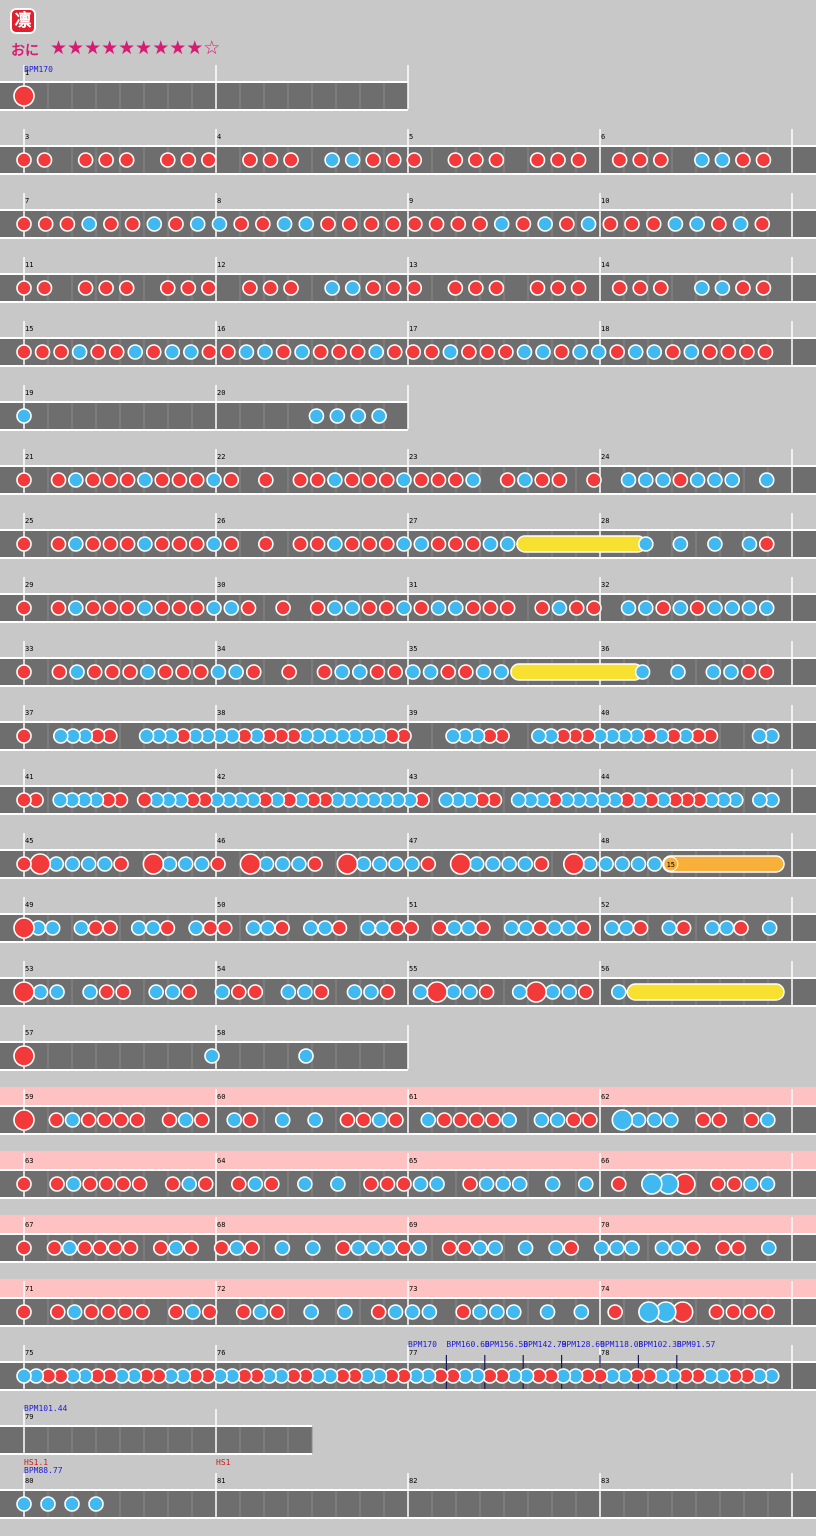 Image resolution: width=816 pixels, height=1536 pixels. I want to click on measure-number: 55, so click(413, 969).